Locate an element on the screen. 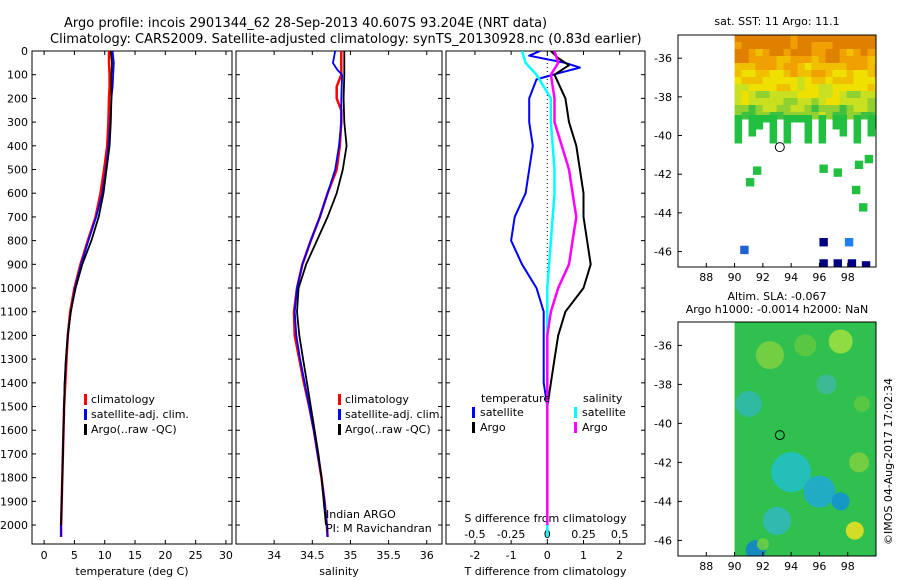 Image resolution: width=900 pixels, height=580 pixels. x-tick-label: 10 is located at coordinates (105, 555).